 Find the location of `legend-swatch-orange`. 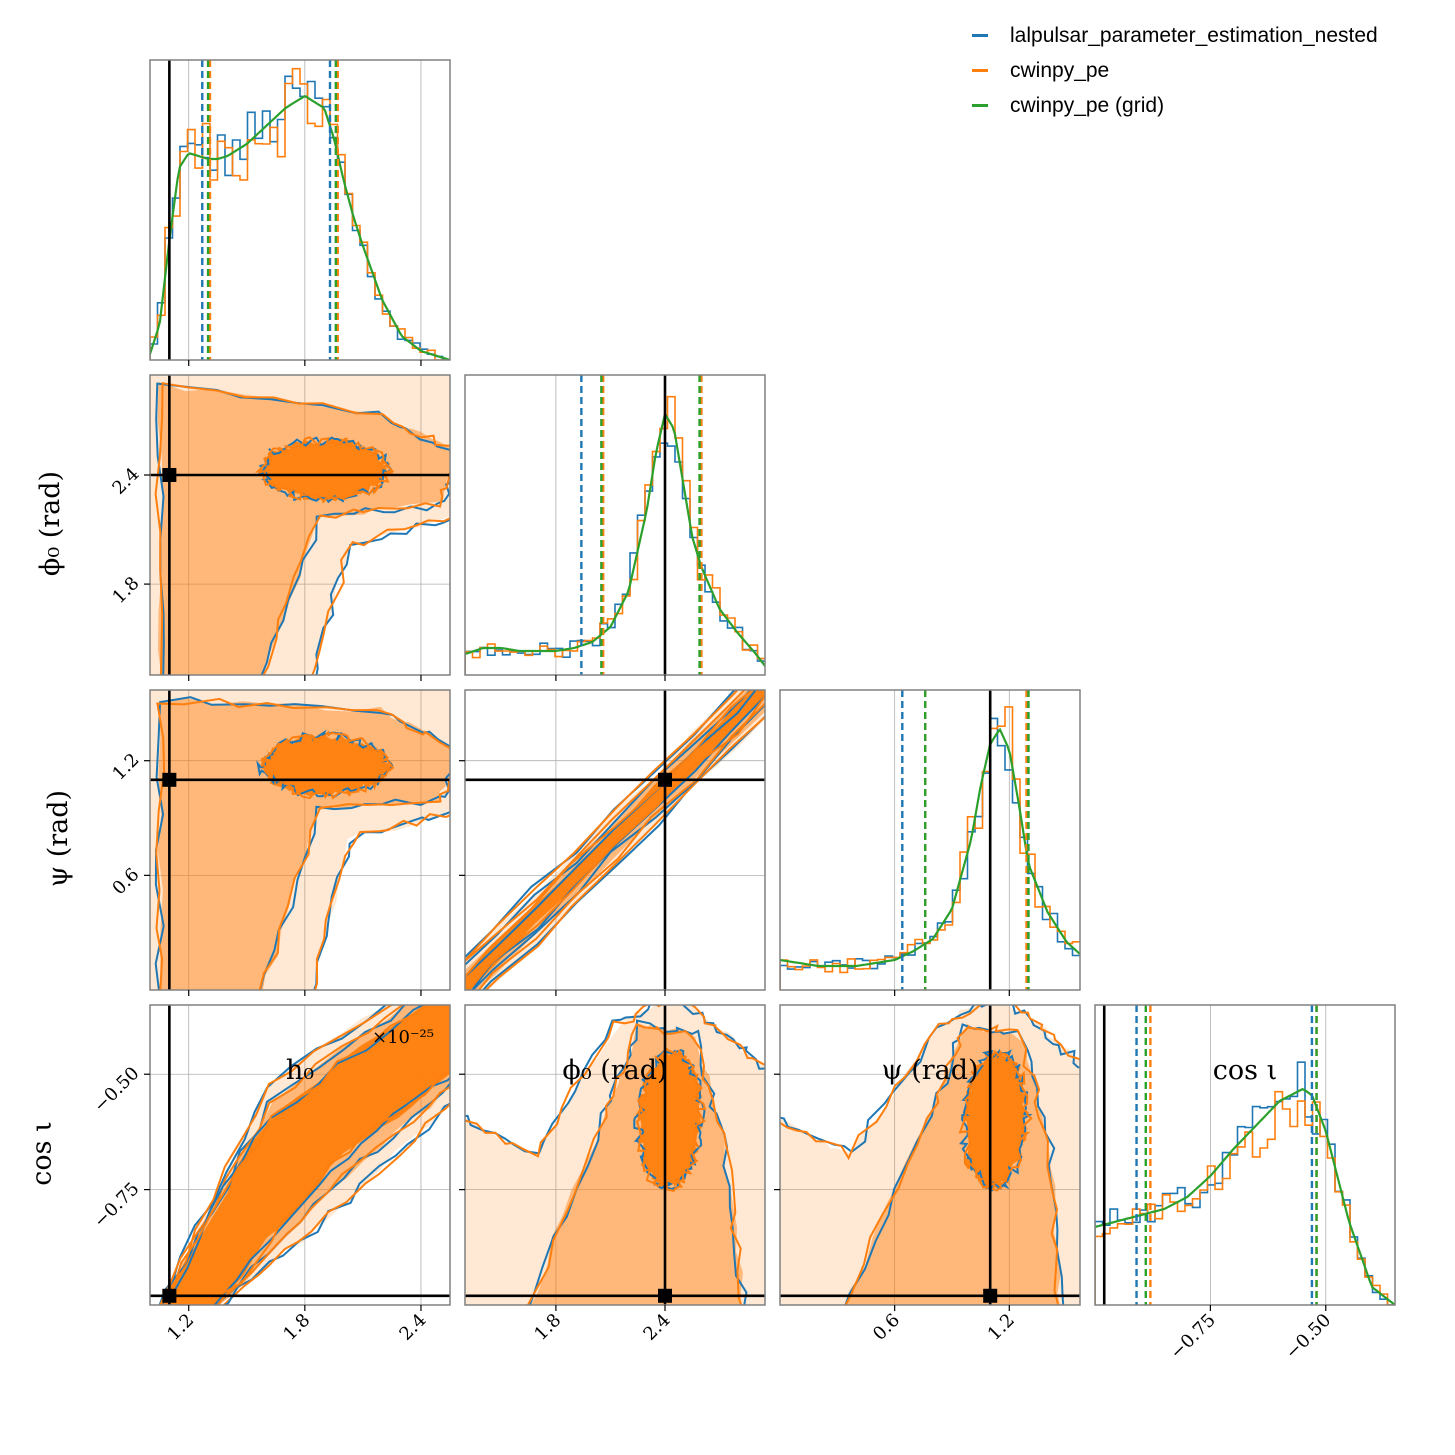

legend-swatch-orange is located at coordinates (980, 70).